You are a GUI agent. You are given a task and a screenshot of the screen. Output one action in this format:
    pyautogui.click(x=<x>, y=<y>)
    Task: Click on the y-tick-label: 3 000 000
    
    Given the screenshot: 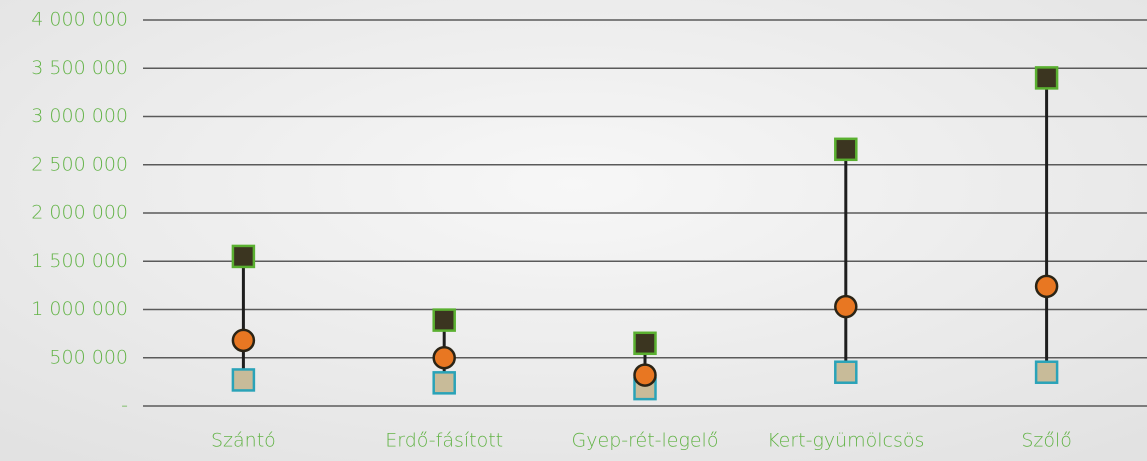 What is the action you would take?
    pyautogui.click(x=79, y=116)
    